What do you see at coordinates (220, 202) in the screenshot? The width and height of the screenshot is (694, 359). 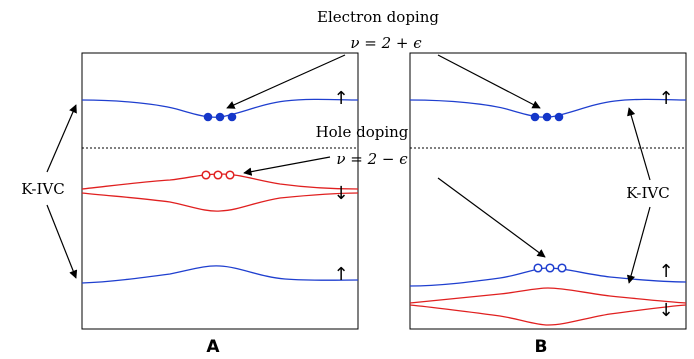 I see `panel-a-red-band-lower` at bounding box center [220, 202].